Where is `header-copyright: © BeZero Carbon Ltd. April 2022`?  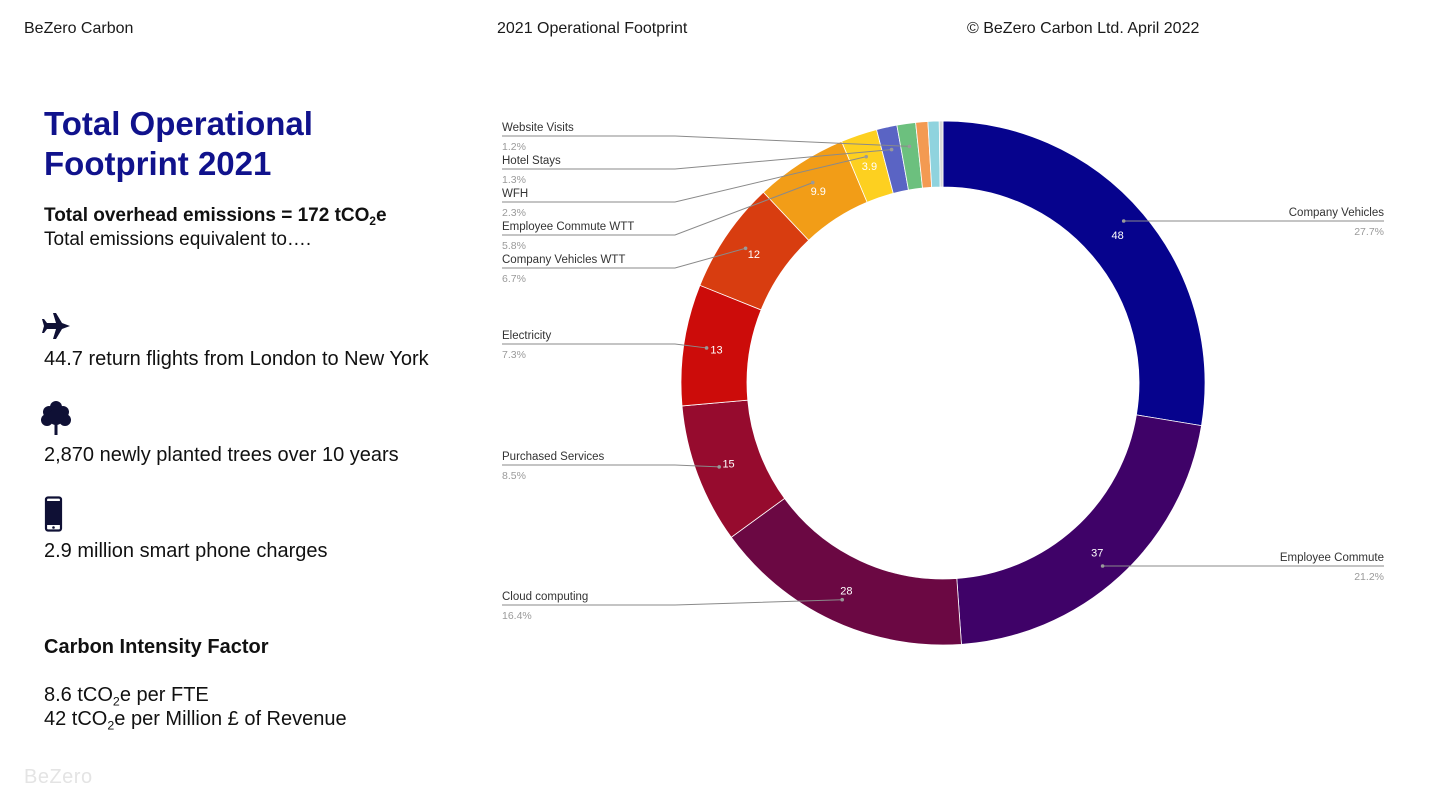 header-copyright: © BeZero Carbon Ltd. April 2022 is located at coordinates (1083, 28).